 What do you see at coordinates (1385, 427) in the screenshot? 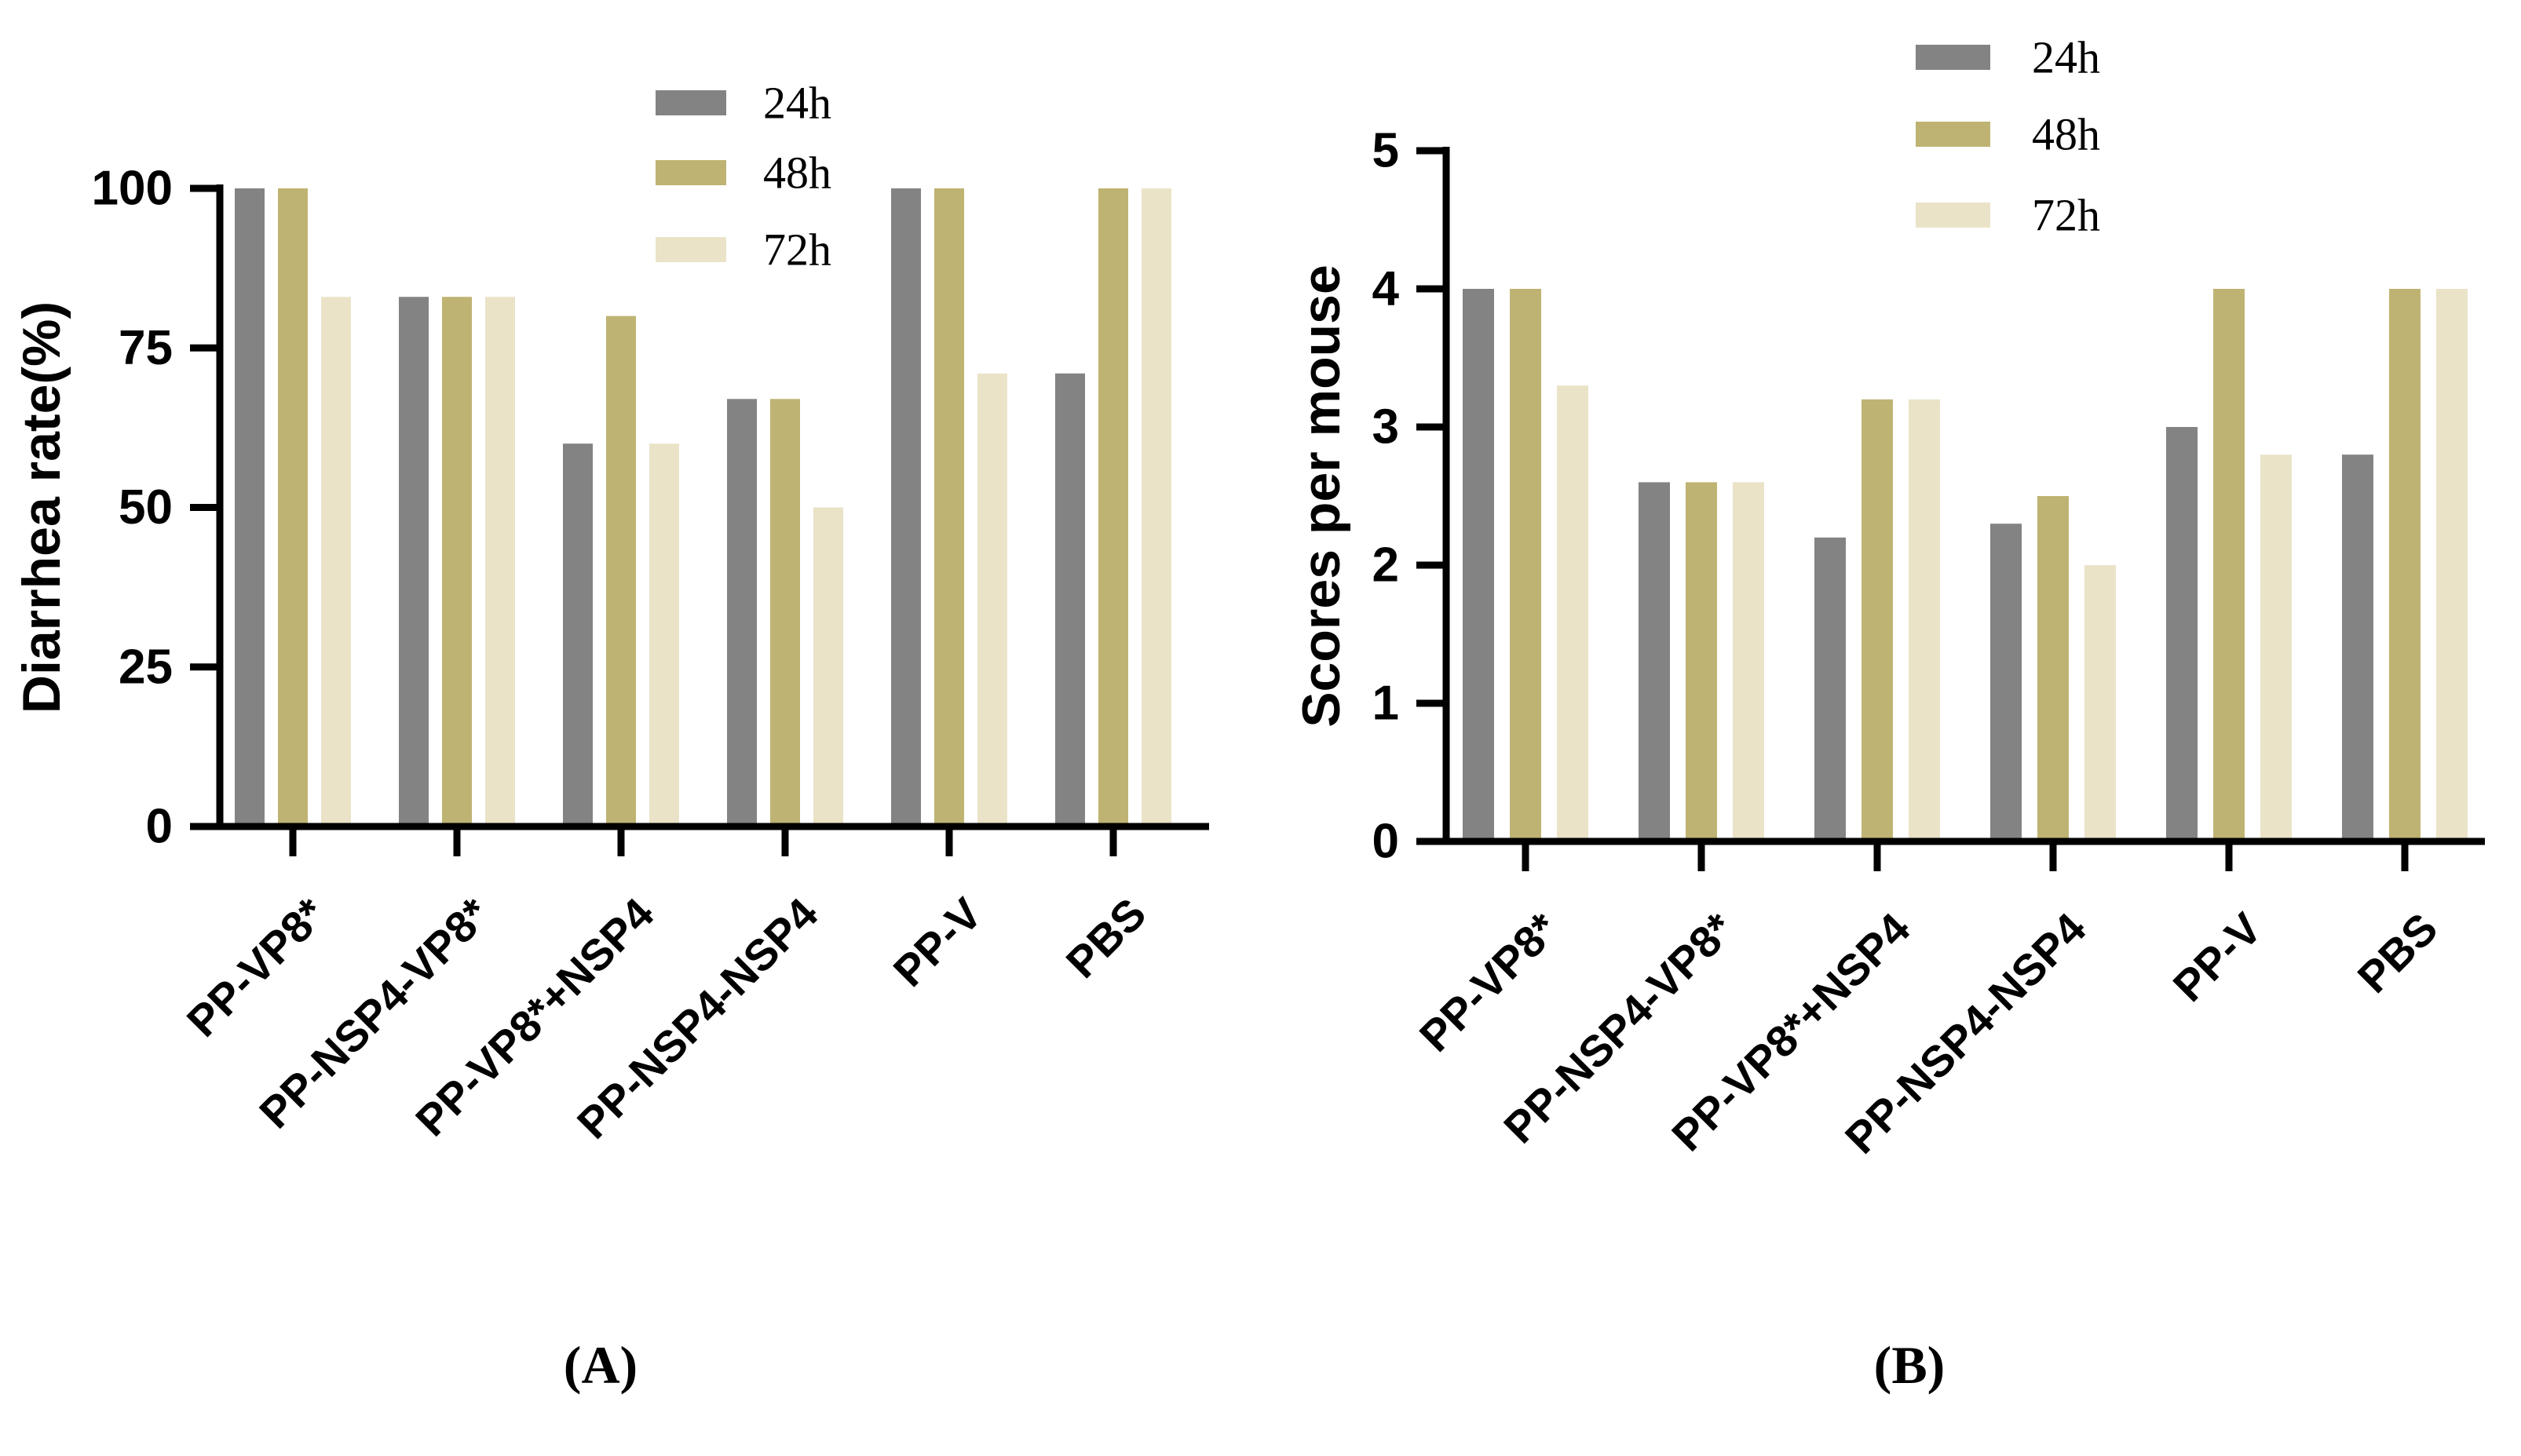
I see `y-tick-label: 3` at bounding box center [1385, 427].